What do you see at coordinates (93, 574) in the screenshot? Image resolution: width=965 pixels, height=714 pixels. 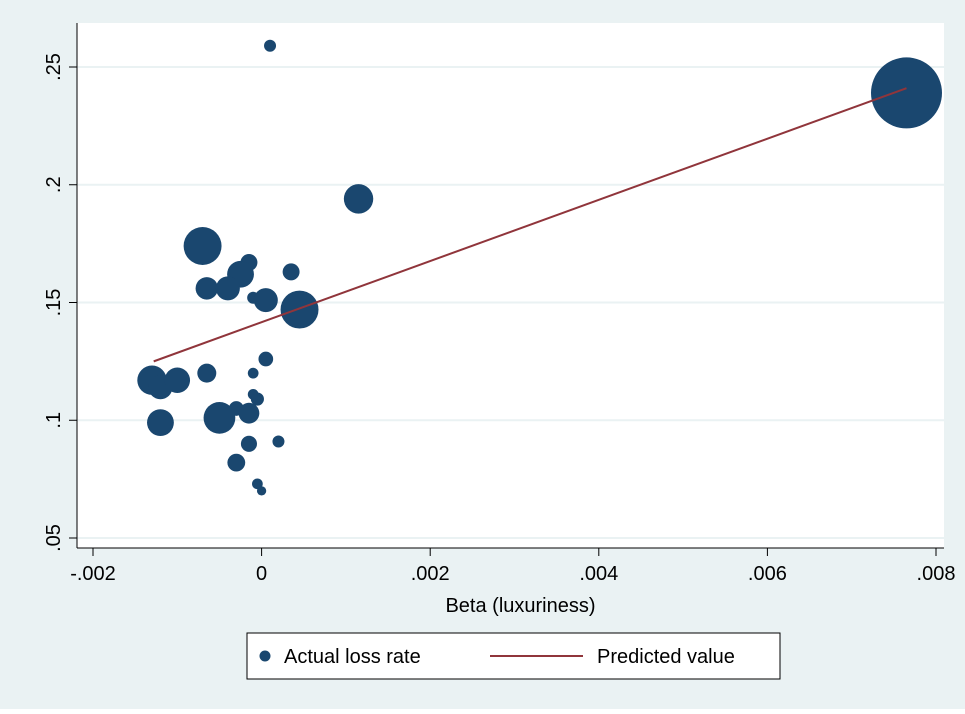 I see `x-tick-label: -.002` at bounding box center [93, 574].